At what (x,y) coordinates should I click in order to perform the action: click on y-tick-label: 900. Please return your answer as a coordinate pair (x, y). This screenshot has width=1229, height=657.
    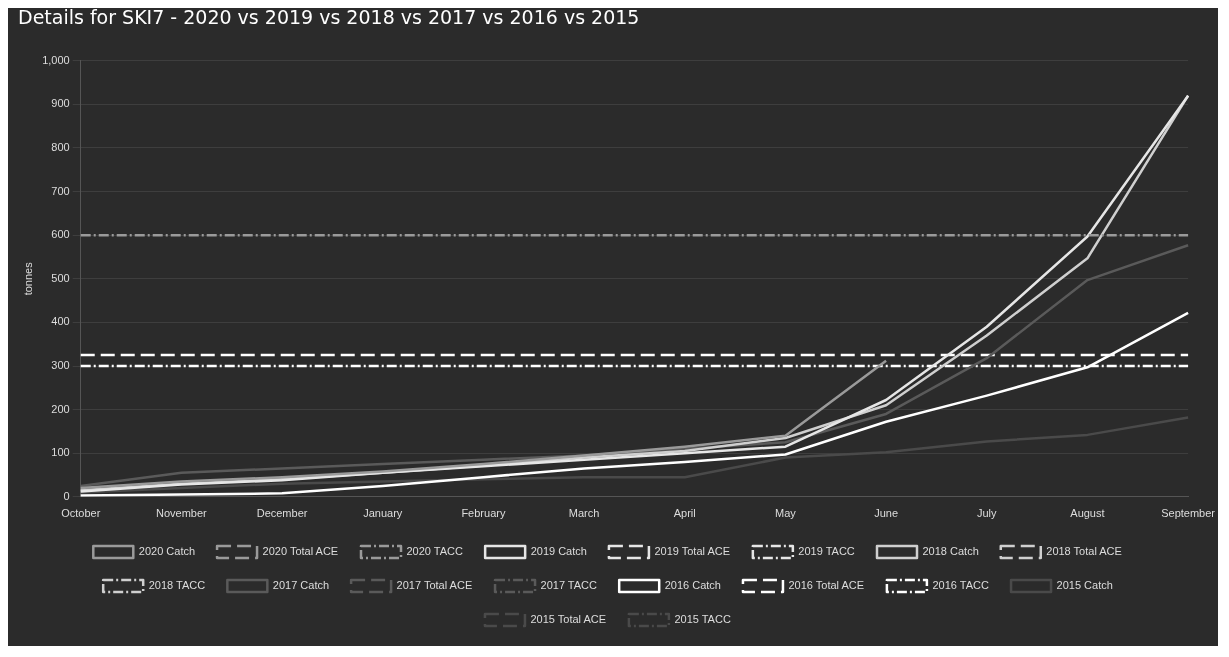
    Looking at the image, I should click on (60, 103).